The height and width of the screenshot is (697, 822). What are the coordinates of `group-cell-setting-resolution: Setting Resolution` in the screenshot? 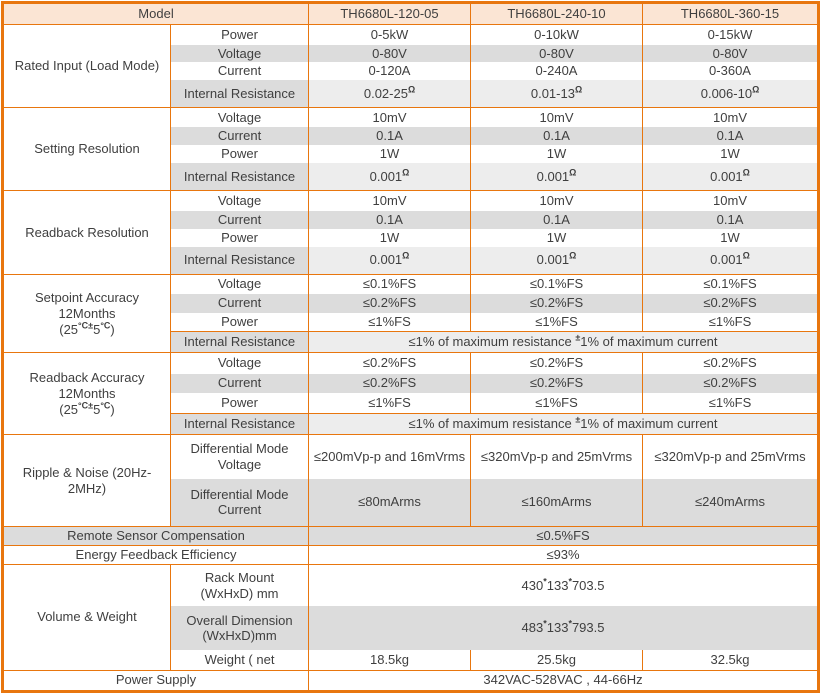 It's located at (86, 148).